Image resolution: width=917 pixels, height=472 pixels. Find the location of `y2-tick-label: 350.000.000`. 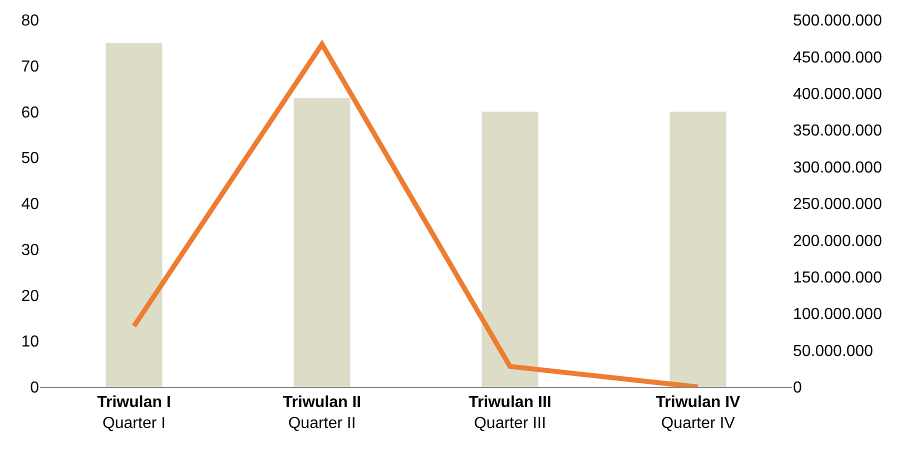

y2-tick-label: 350.000.000 is located at coordinates (837, 131).